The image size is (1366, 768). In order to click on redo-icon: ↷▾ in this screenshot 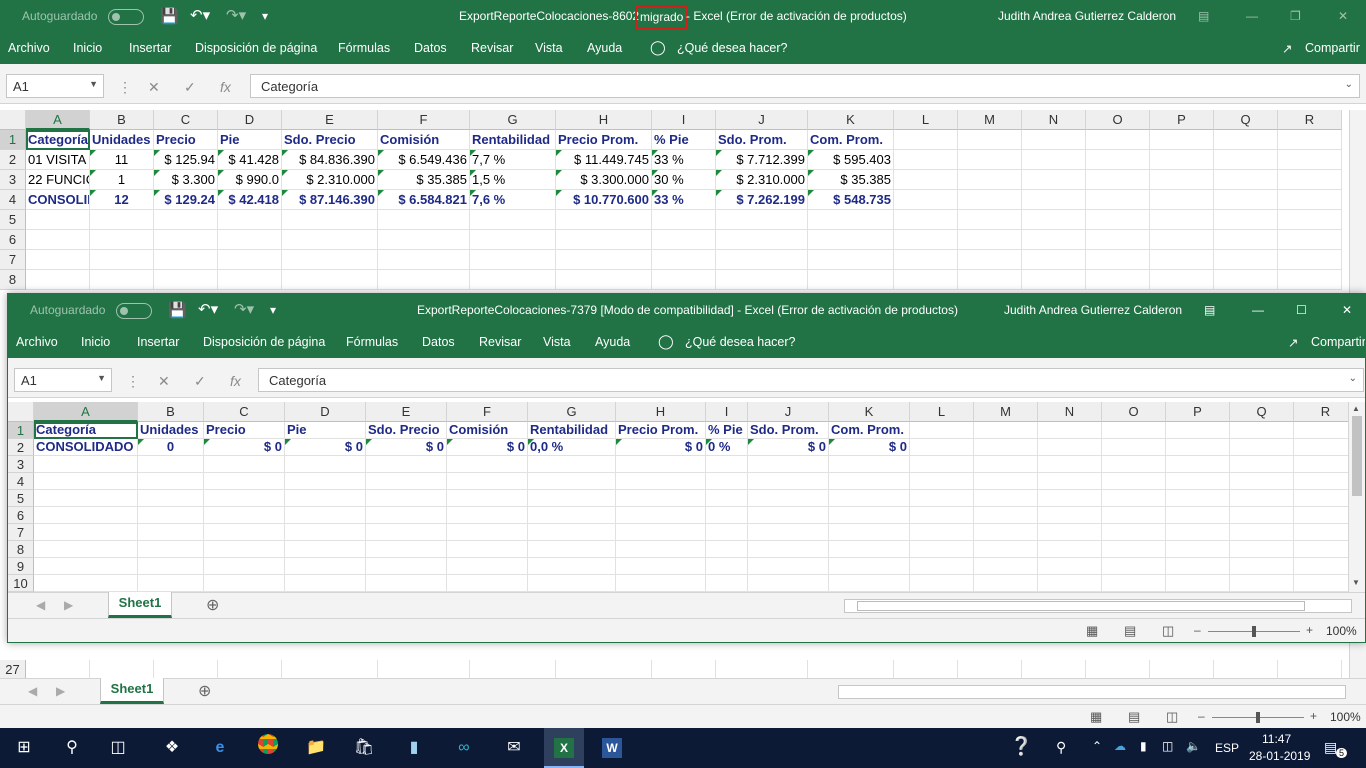, I will do `click(236, 15)`.